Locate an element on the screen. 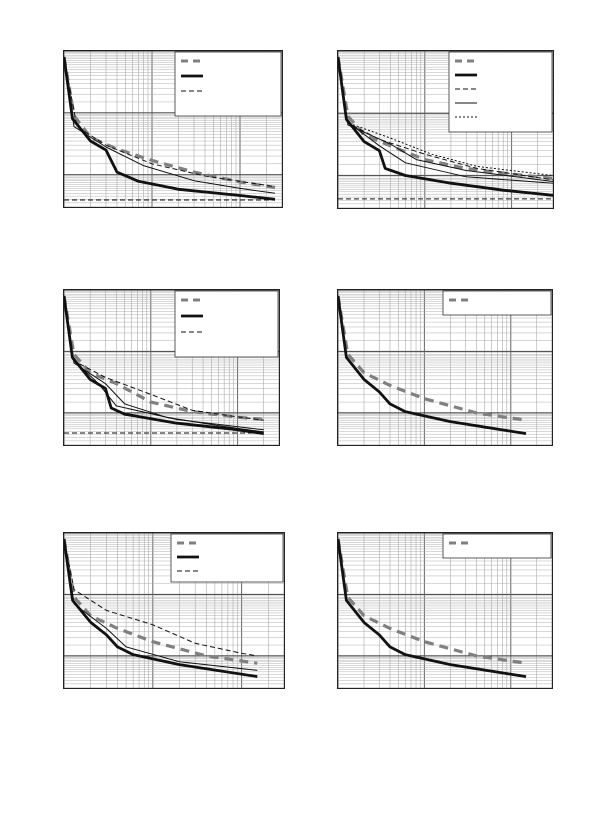 The image size is (594, 840). series-6-line is located at coordinates (445, 120).